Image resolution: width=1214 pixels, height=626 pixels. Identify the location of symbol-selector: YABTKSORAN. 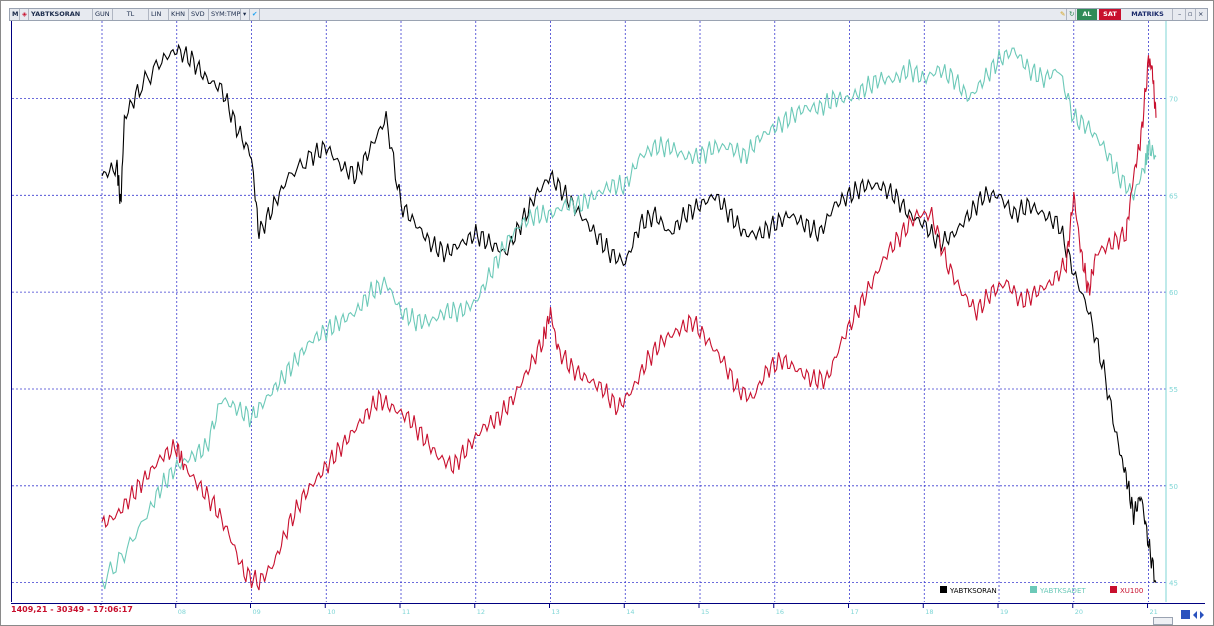
(61, 14).